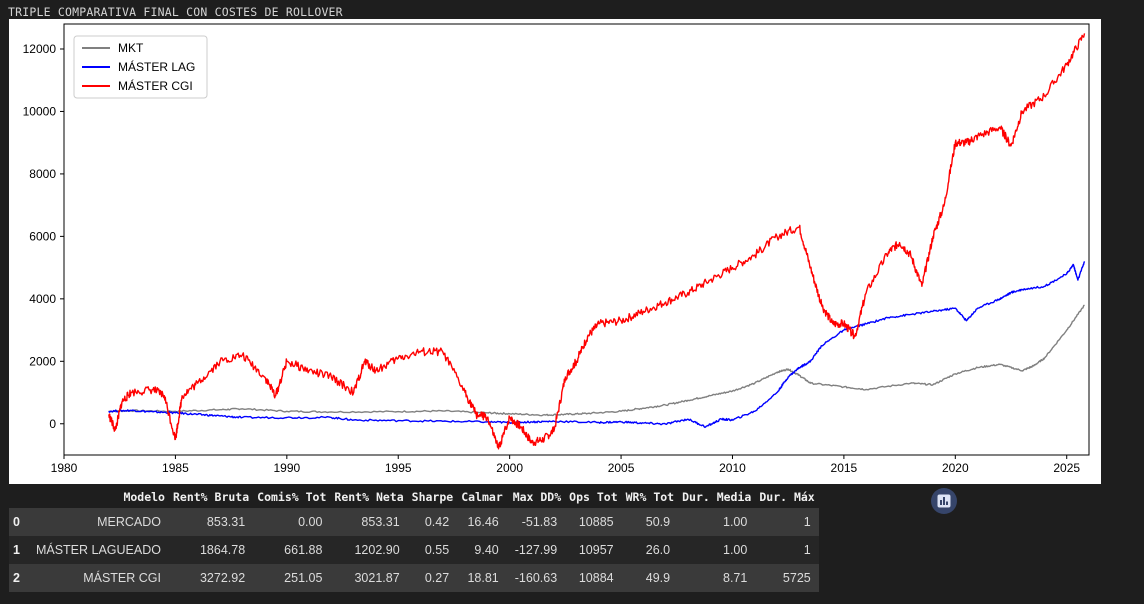 Image resolution: width=1144 pixels, height=604 pixels. I want to click on legend-label: MÁSTER LAG, so click(156, 66).